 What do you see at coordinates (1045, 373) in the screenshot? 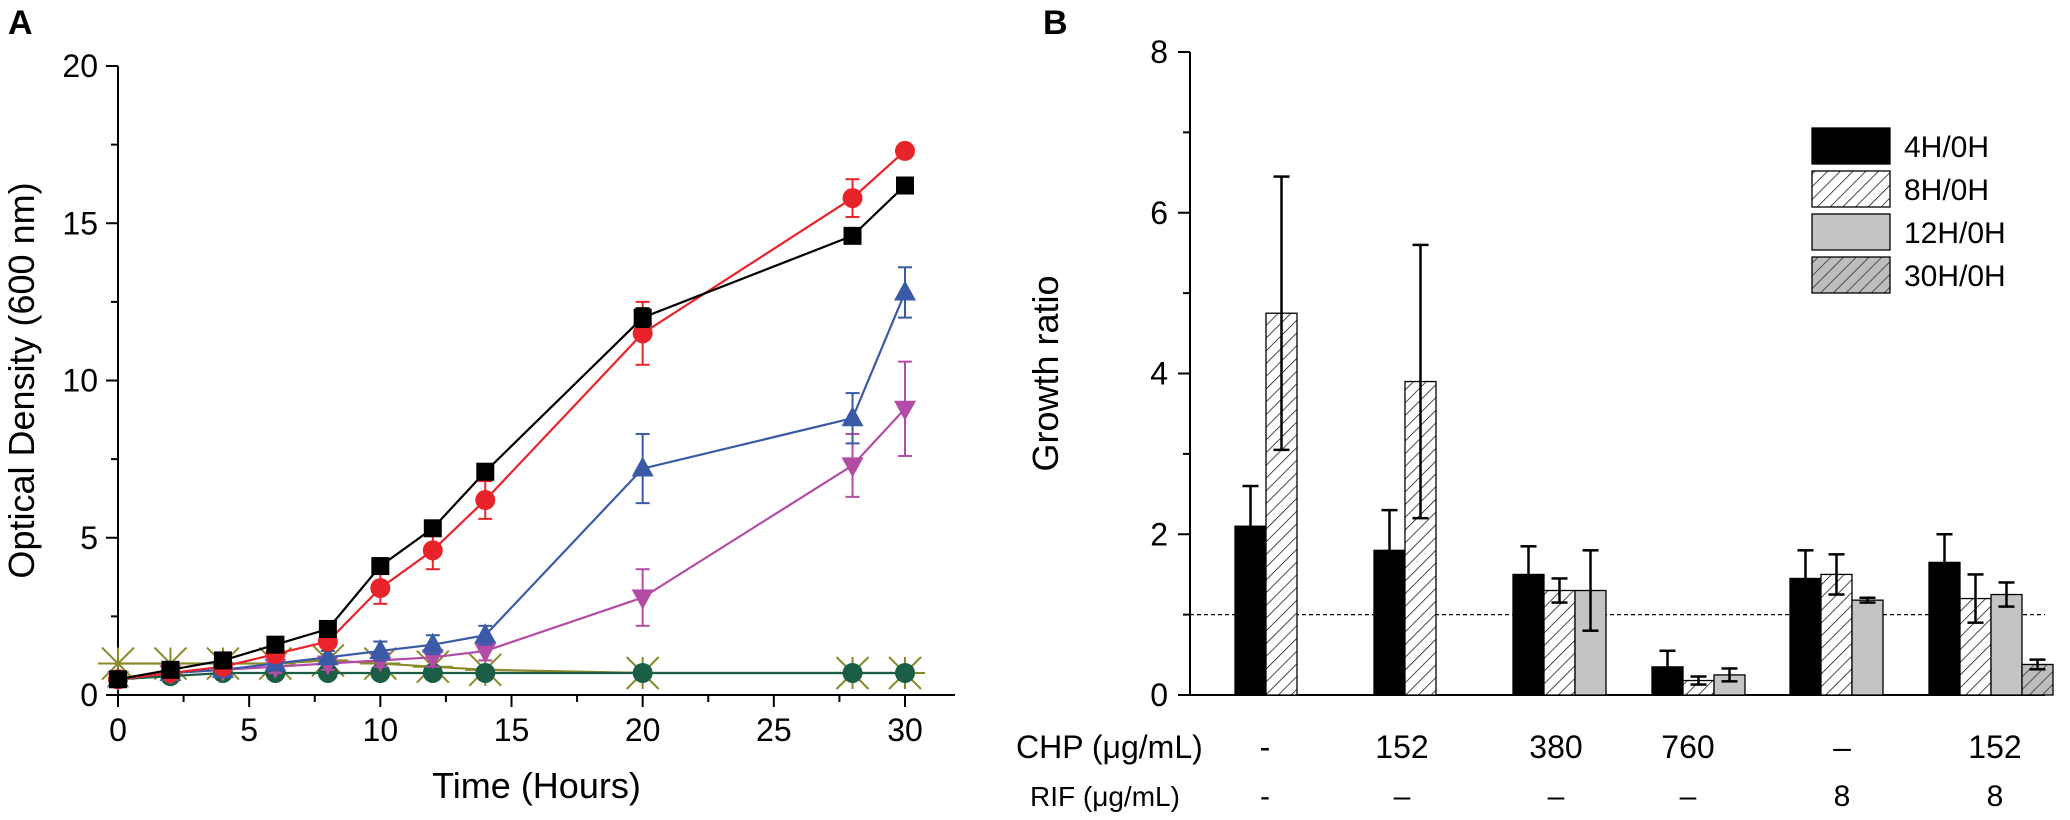
I see `y-axis-label: Growth ratio` at bounding box center [1045, 373].